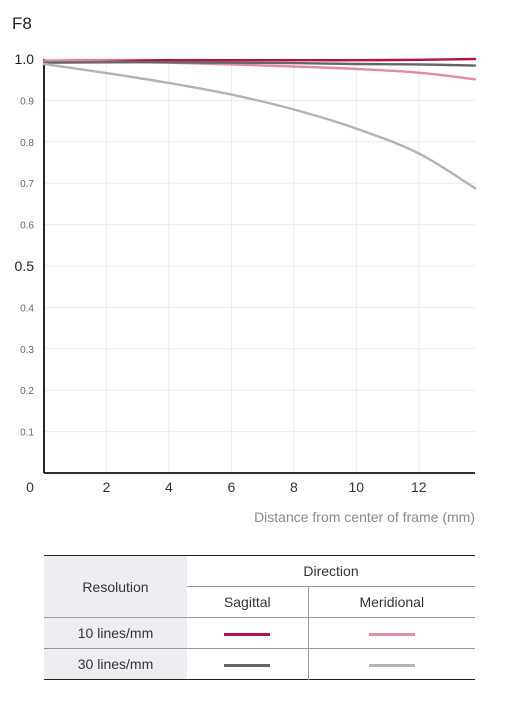  I want to click on x-tick-labels: 2 4 6 8 10 12 0, so click(226, 487).